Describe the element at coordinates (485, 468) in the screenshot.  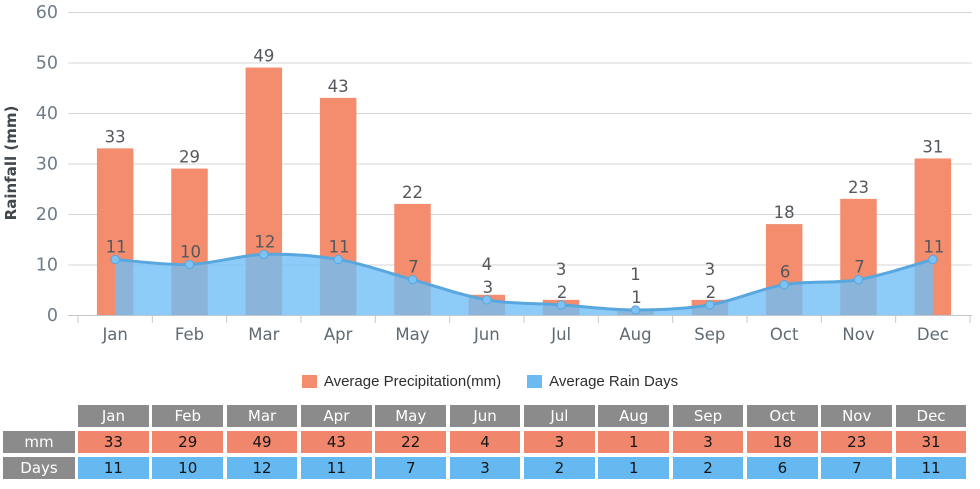
I see `table-cell-days: 3` at that location.